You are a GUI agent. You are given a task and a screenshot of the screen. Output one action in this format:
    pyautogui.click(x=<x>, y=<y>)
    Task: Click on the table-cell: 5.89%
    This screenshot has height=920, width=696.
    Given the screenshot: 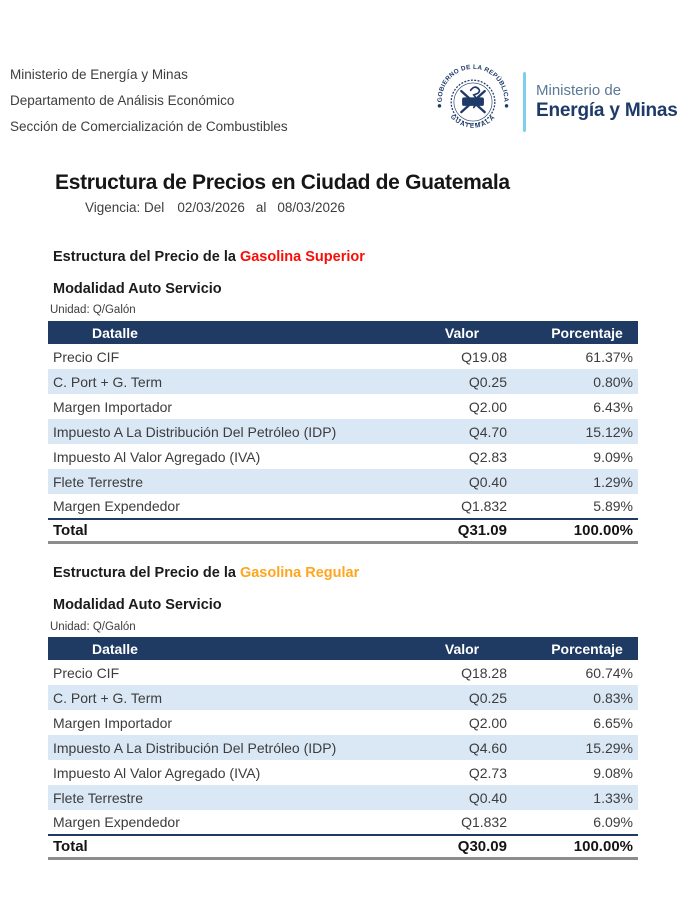 What is the action you would take?
    pyautogui.click(x=613, y=506)
    